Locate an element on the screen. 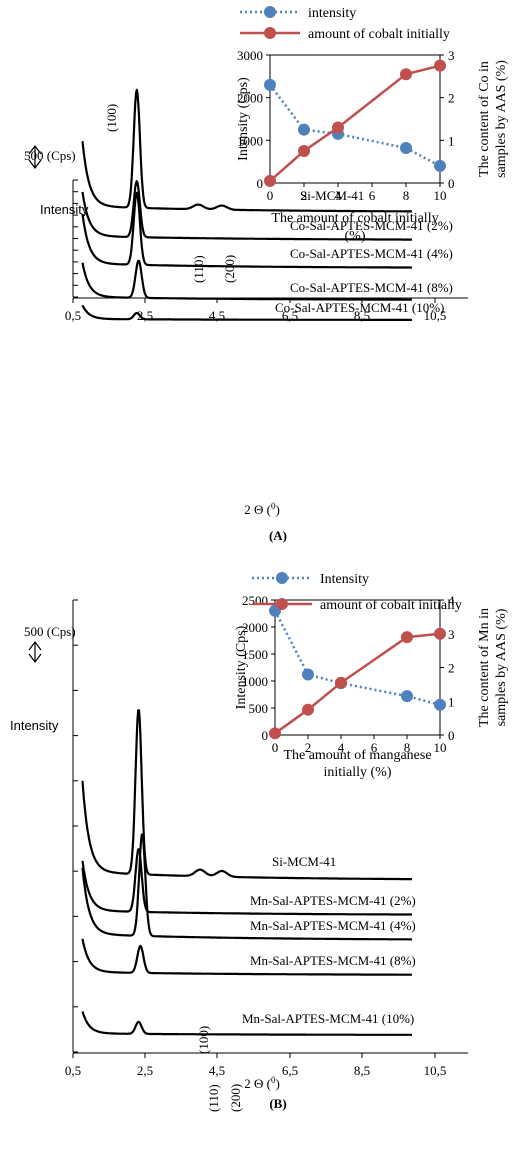 The height and width of the screenshot is (1163, 531). inset-x-label: The amount of cobalt initially is located at coordinates (354, 218).